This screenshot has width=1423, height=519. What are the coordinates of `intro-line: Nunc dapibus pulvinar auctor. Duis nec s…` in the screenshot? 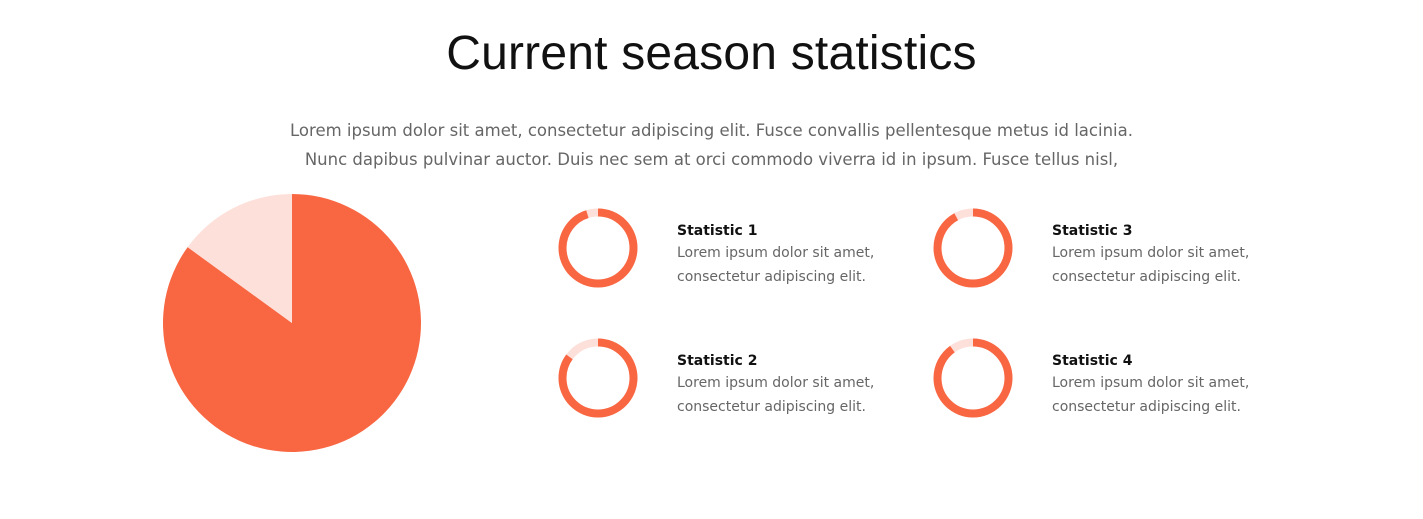 It's located at (711, 159).